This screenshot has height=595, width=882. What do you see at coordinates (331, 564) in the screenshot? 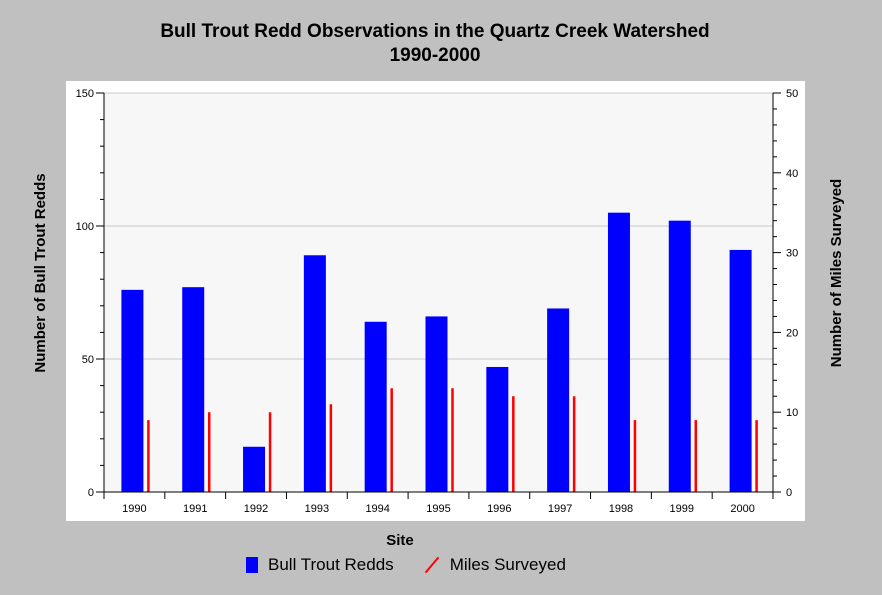
I see `legend-label-redds: Bull Trout Redds` at bounding box center [331, 564].